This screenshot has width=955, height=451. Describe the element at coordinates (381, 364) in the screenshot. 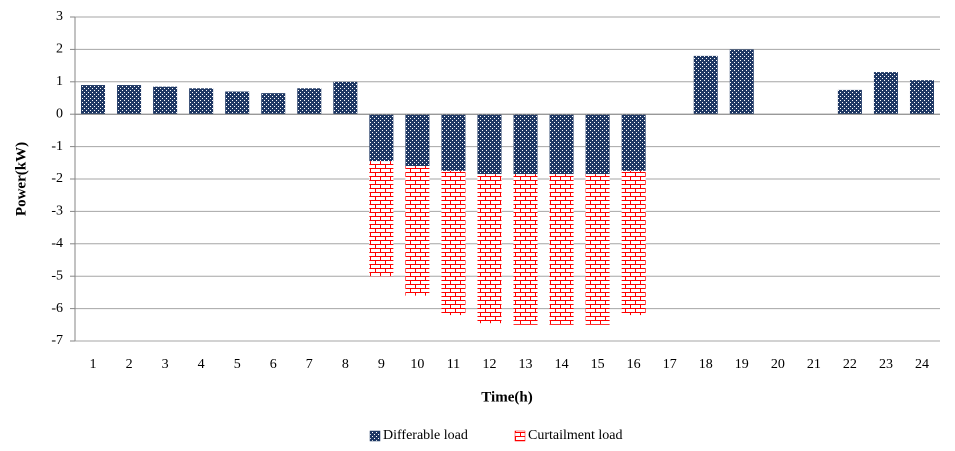

I see `x-tick-label: 9` at that location.